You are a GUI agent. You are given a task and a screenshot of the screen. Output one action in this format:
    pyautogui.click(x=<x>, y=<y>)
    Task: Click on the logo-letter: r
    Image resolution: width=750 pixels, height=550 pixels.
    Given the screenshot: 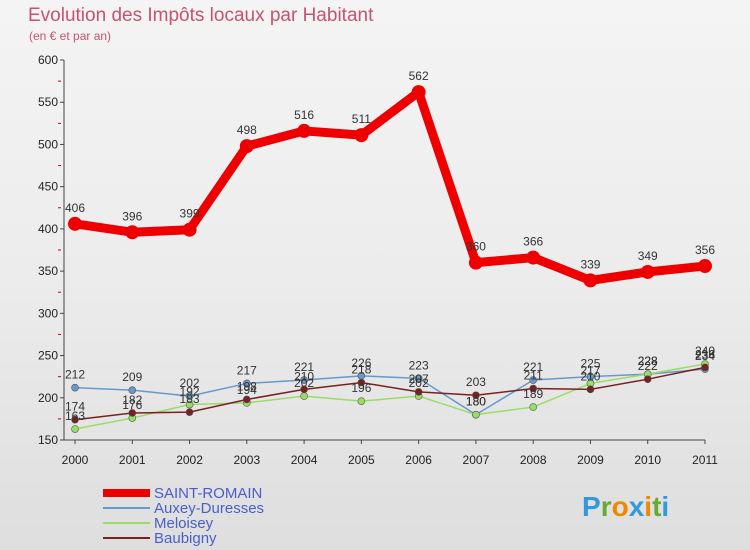 What is the action you would take?
    pyautogui.click(x=606, y=506)
    